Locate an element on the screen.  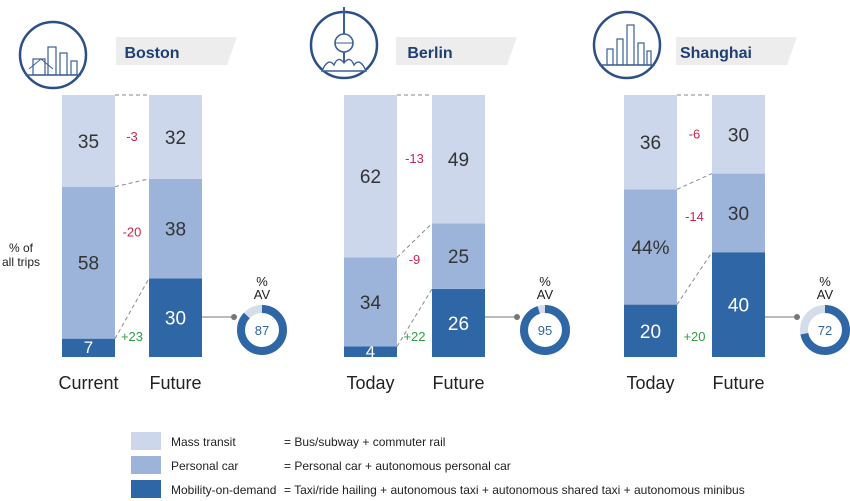
data-label-mass-transit: 30 is located at coordinates (738, 135).